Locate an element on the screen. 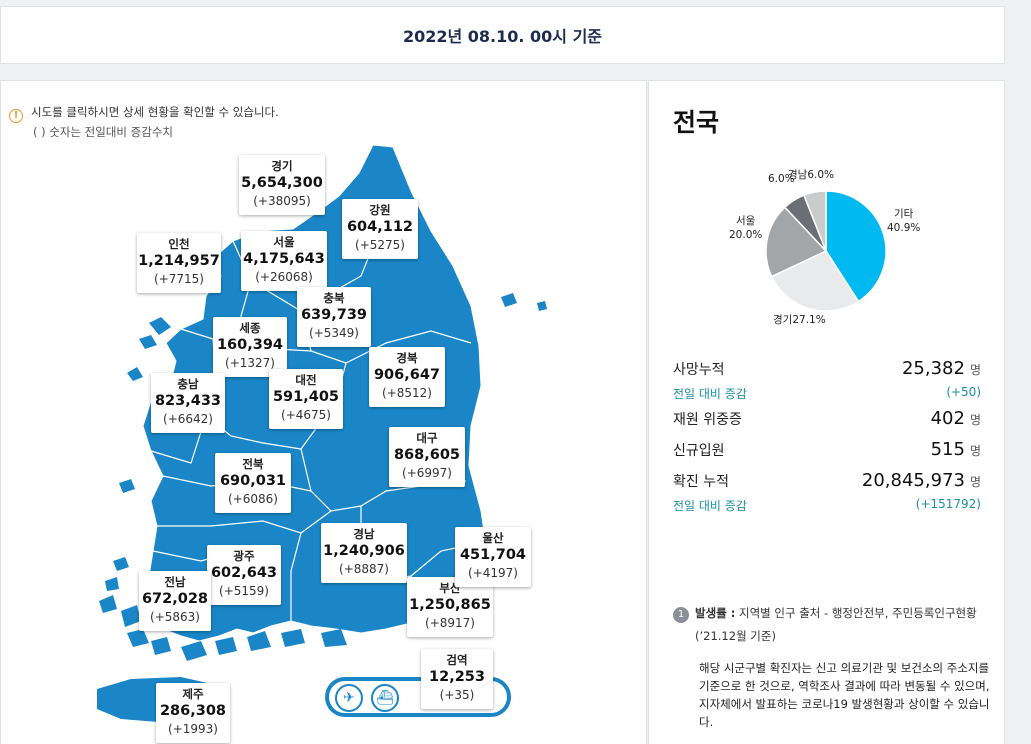 The image size is (1031, 744). ship-icon: ⛴ is located at coordinates (385, 698).